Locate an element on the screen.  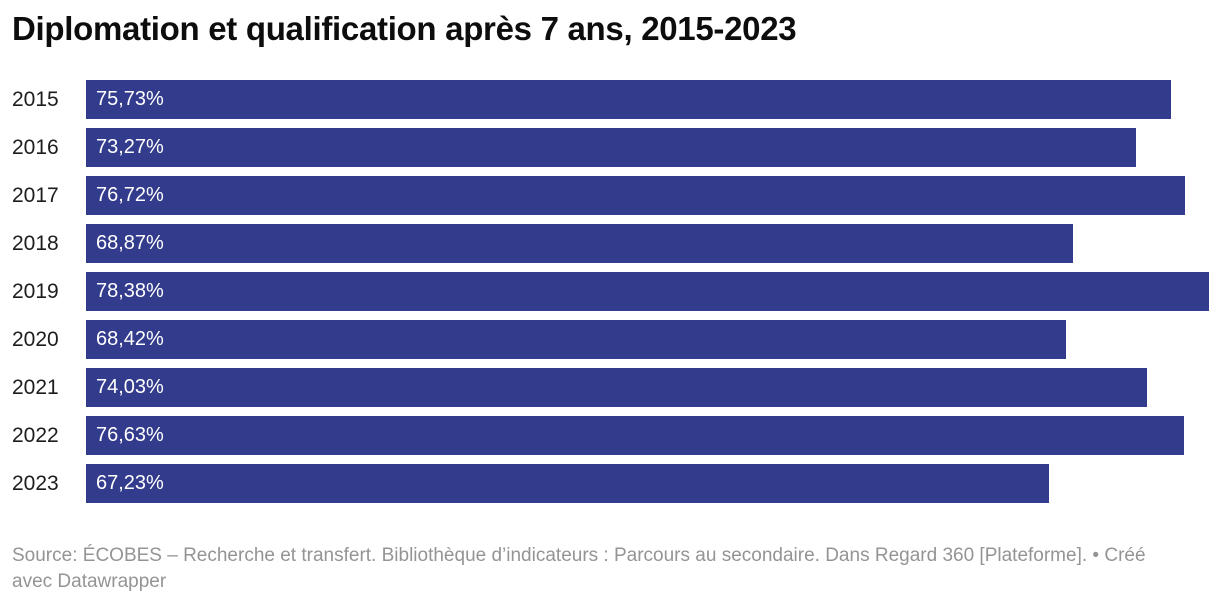
category-label: 2018 is located at coordinates (35, 243).